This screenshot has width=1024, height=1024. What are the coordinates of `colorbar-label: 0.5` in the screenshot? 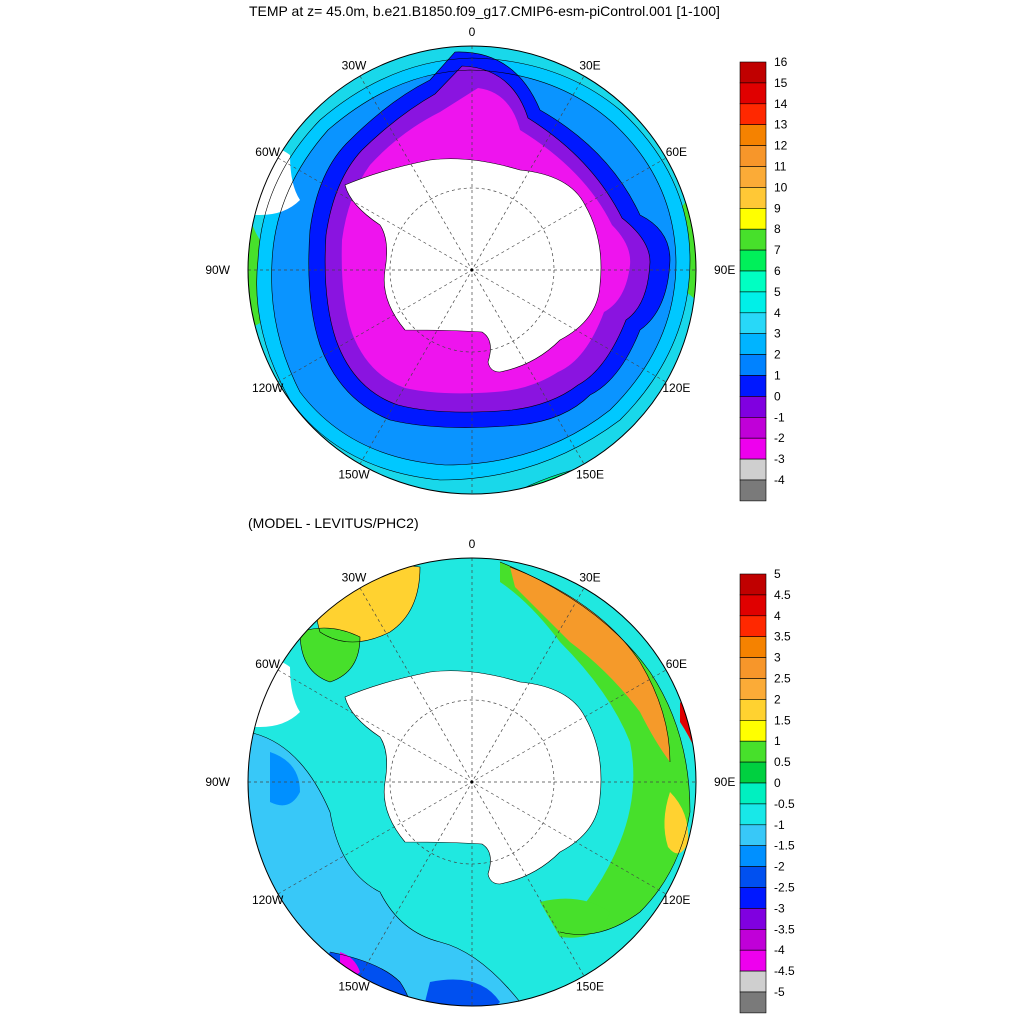 It's located at (782, 762).